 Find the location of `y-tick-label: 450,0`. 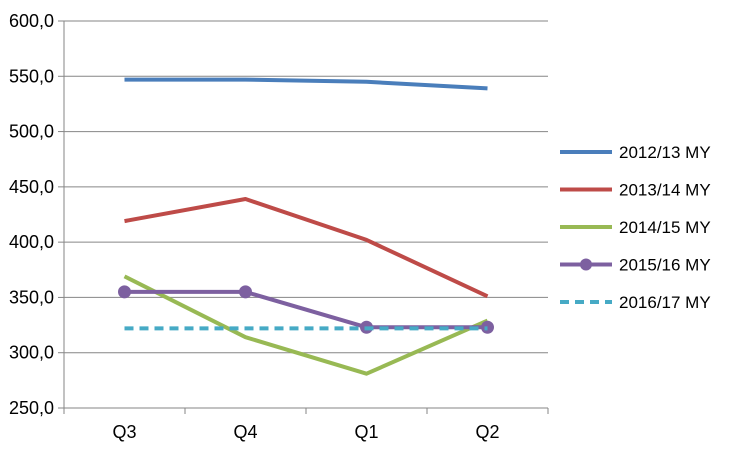

y-tick-label: 450,0 is located at coordinates (31, 187).